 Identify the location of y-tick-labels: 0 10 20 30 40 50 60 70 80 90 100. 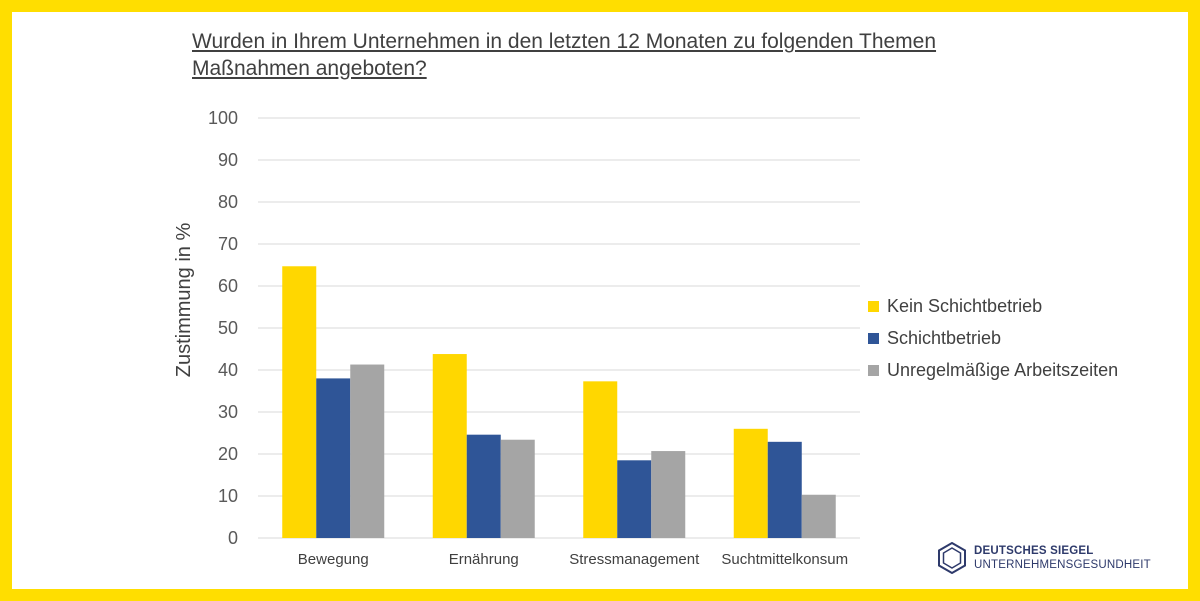
(223, 328).